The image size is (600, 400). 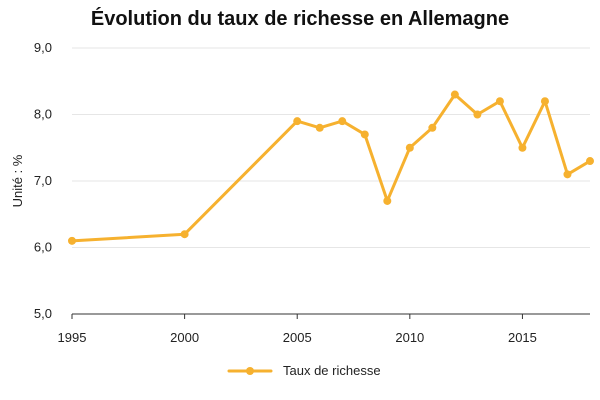 I want to click on legend-series-marker, so click(x=250, y=371).